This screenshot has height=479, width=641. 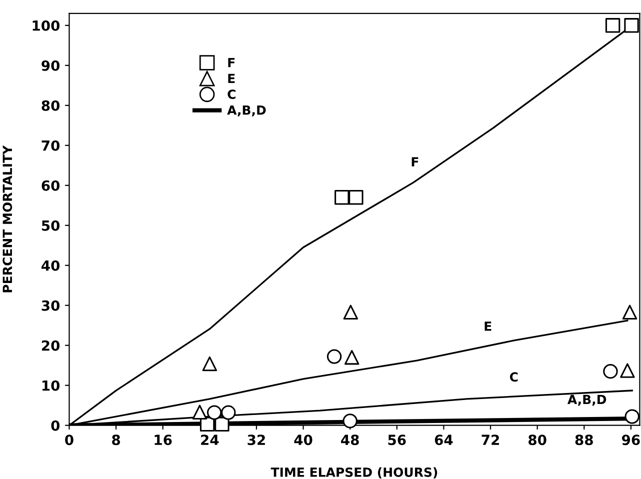 I want to click on y-tick-label: 20, so click(x=51, y=345).